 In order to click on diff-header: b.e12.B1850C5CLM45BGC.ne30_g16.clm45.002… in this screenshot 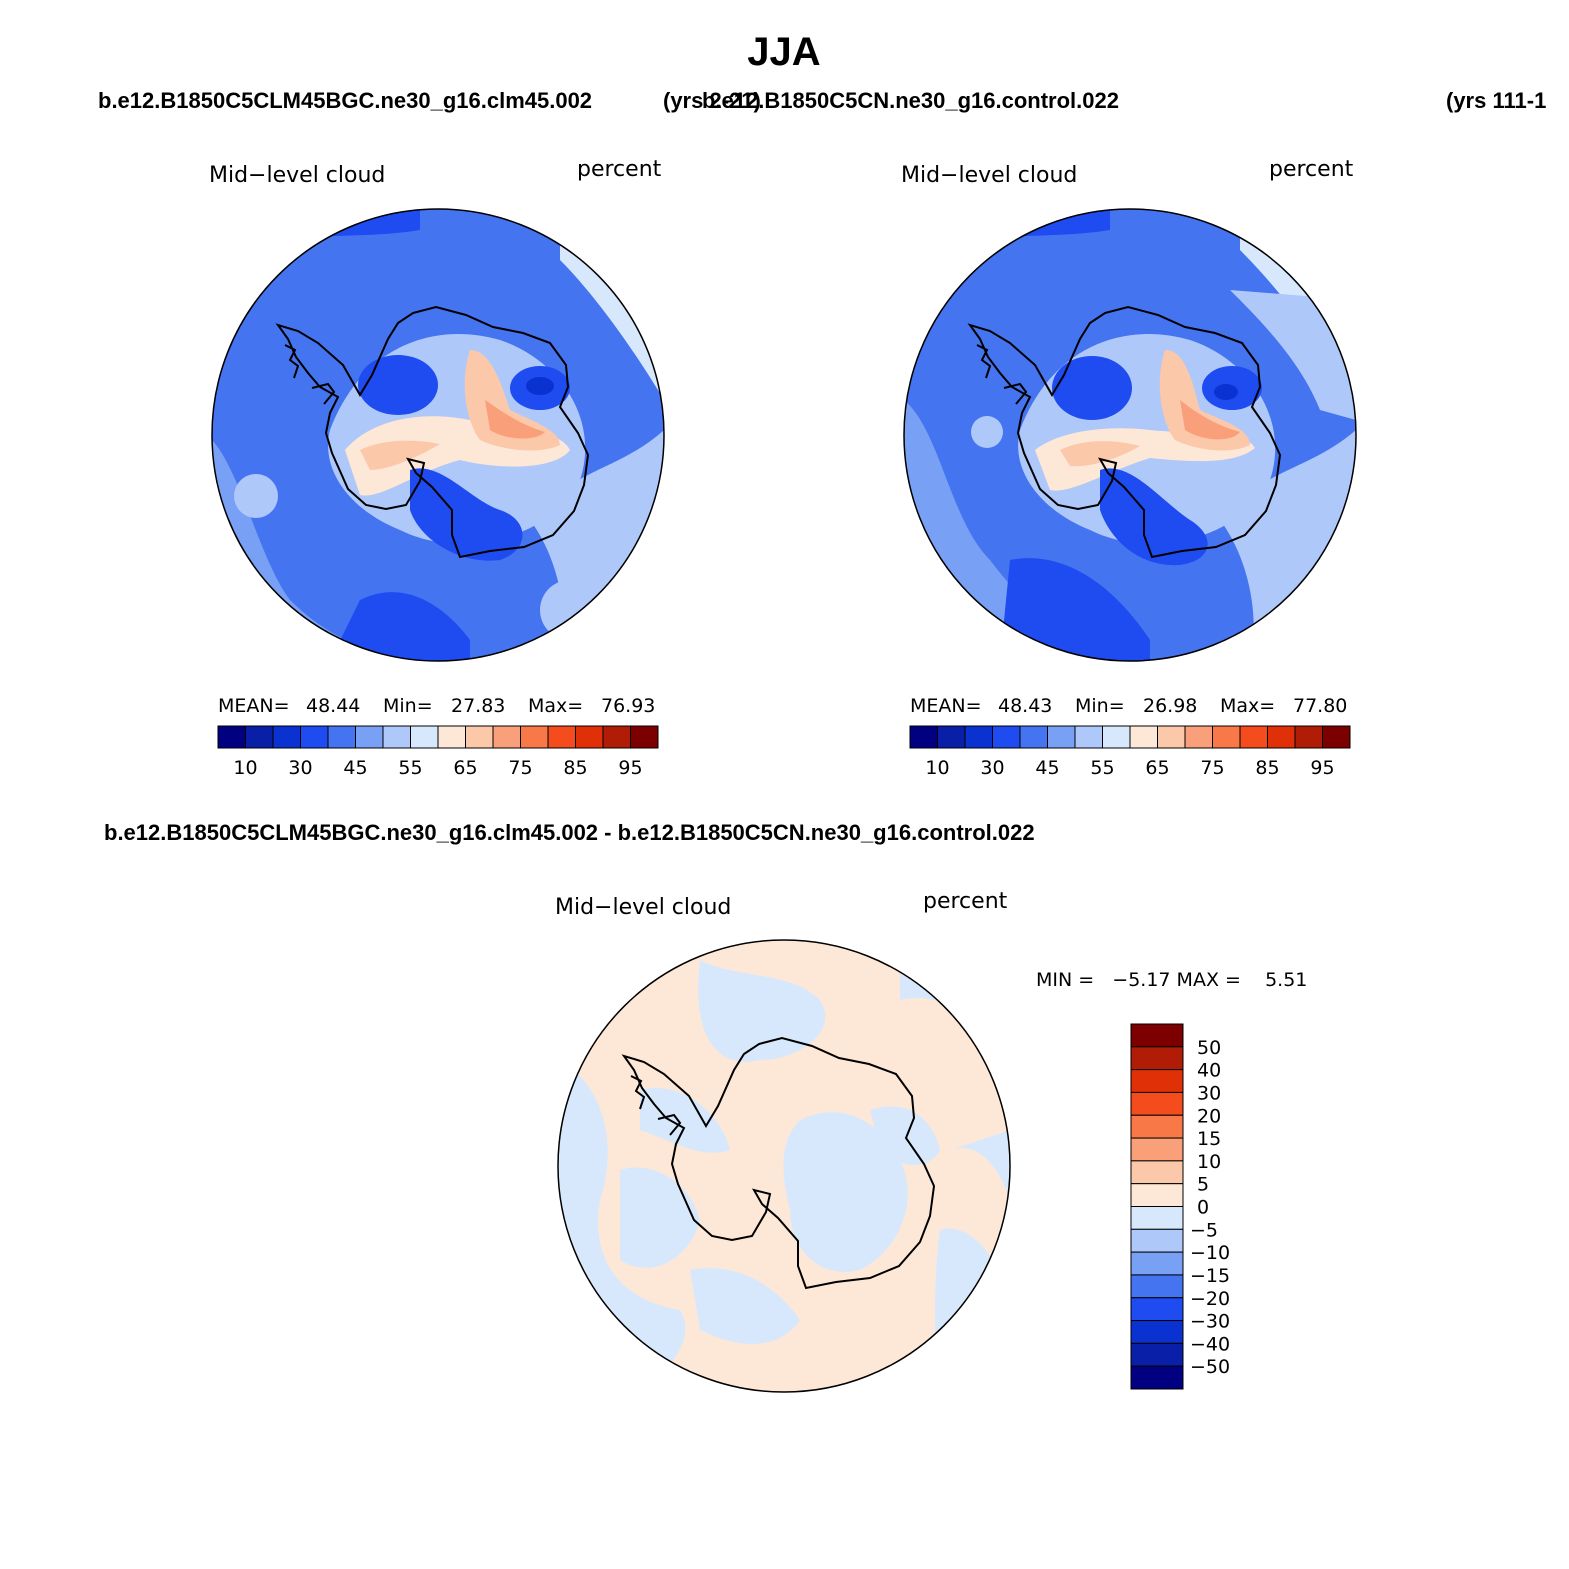, I will do `click(569, 832)`.